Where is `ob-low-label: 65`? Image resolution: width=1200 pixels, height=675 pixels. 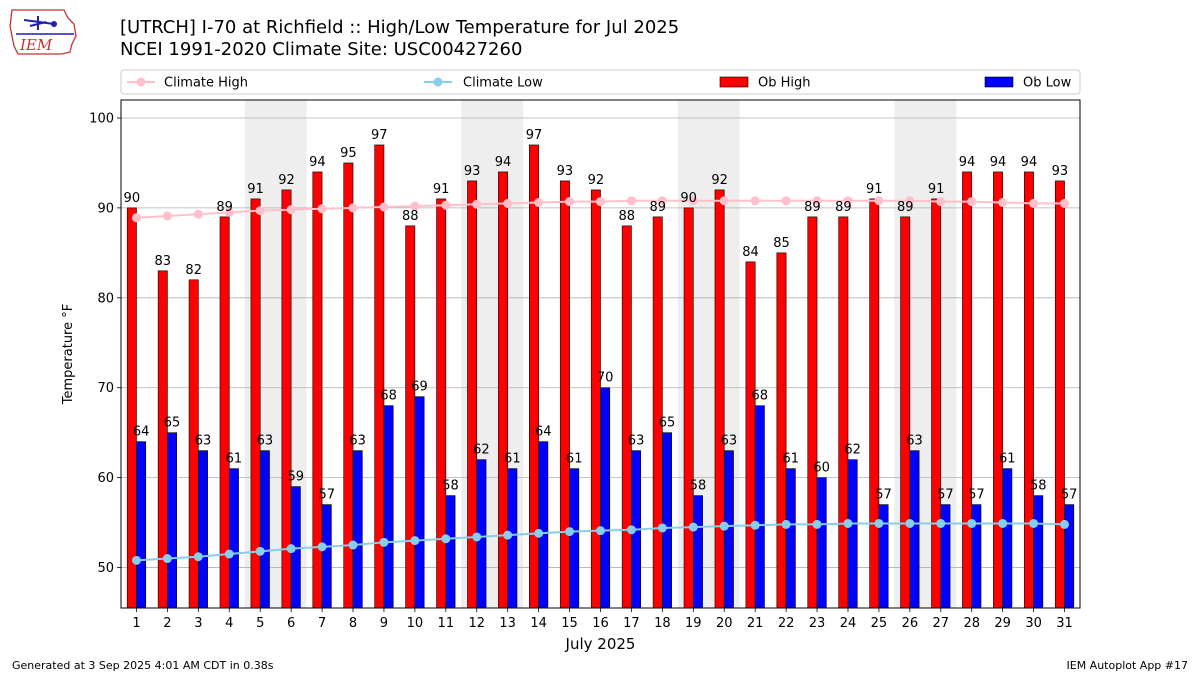 ob-low-label: 65 is located at coordinates (667, 423).